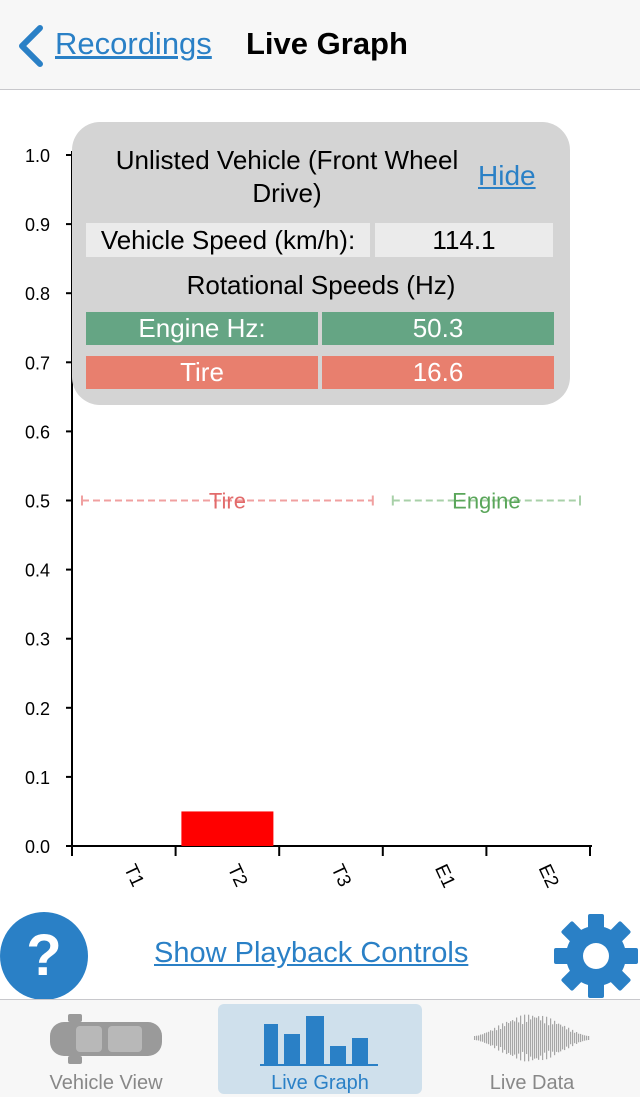 The height and width of the screenshot is (1097, 640). What do you see at coordinates (532, 1038) in the screenshot?
I see `waveform-icon` at bounding box center [532, 1038].